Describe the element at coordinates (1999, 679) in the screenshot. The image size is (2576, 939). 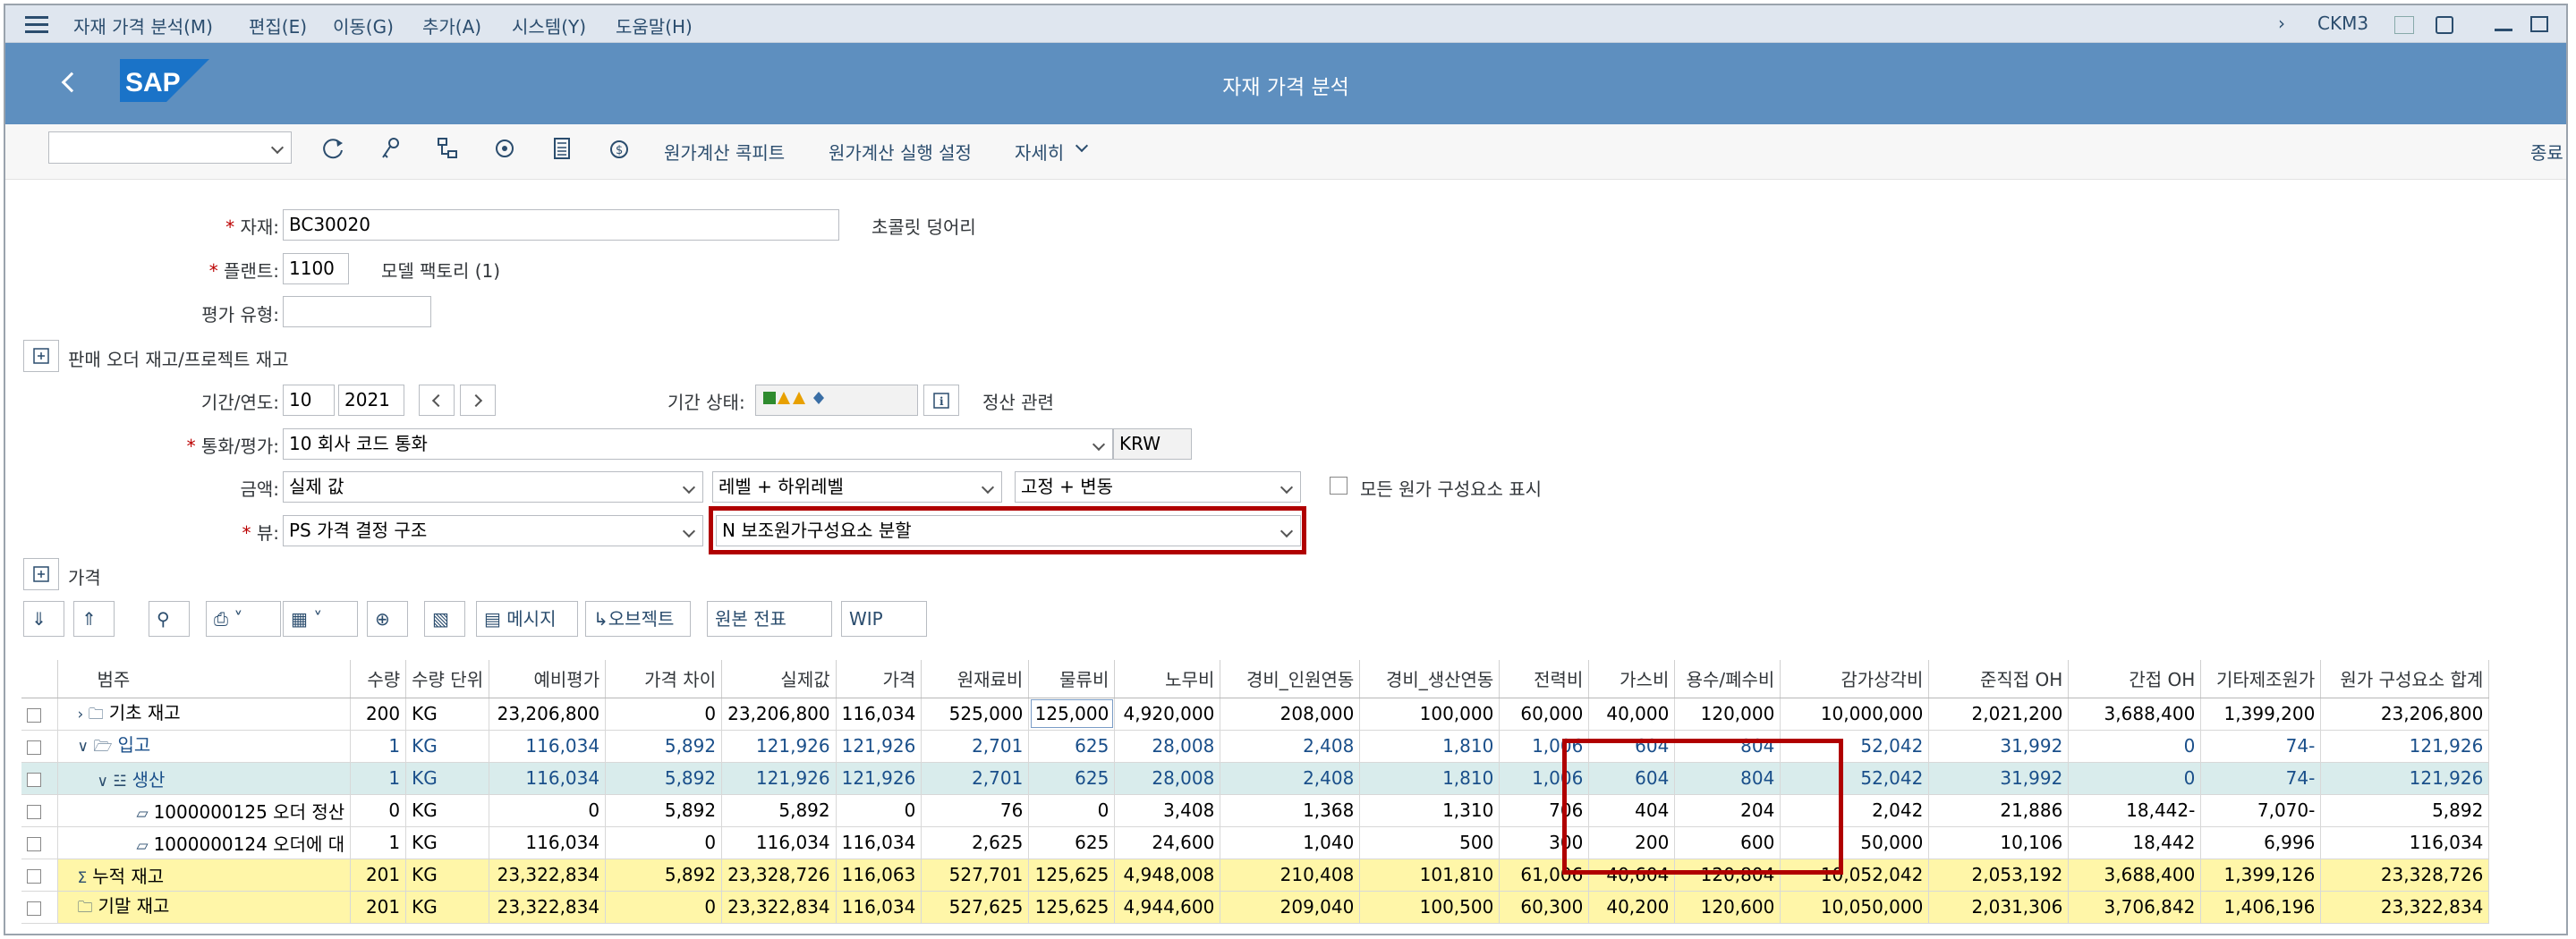
I see `column-header: 준직접 OH` at that location.